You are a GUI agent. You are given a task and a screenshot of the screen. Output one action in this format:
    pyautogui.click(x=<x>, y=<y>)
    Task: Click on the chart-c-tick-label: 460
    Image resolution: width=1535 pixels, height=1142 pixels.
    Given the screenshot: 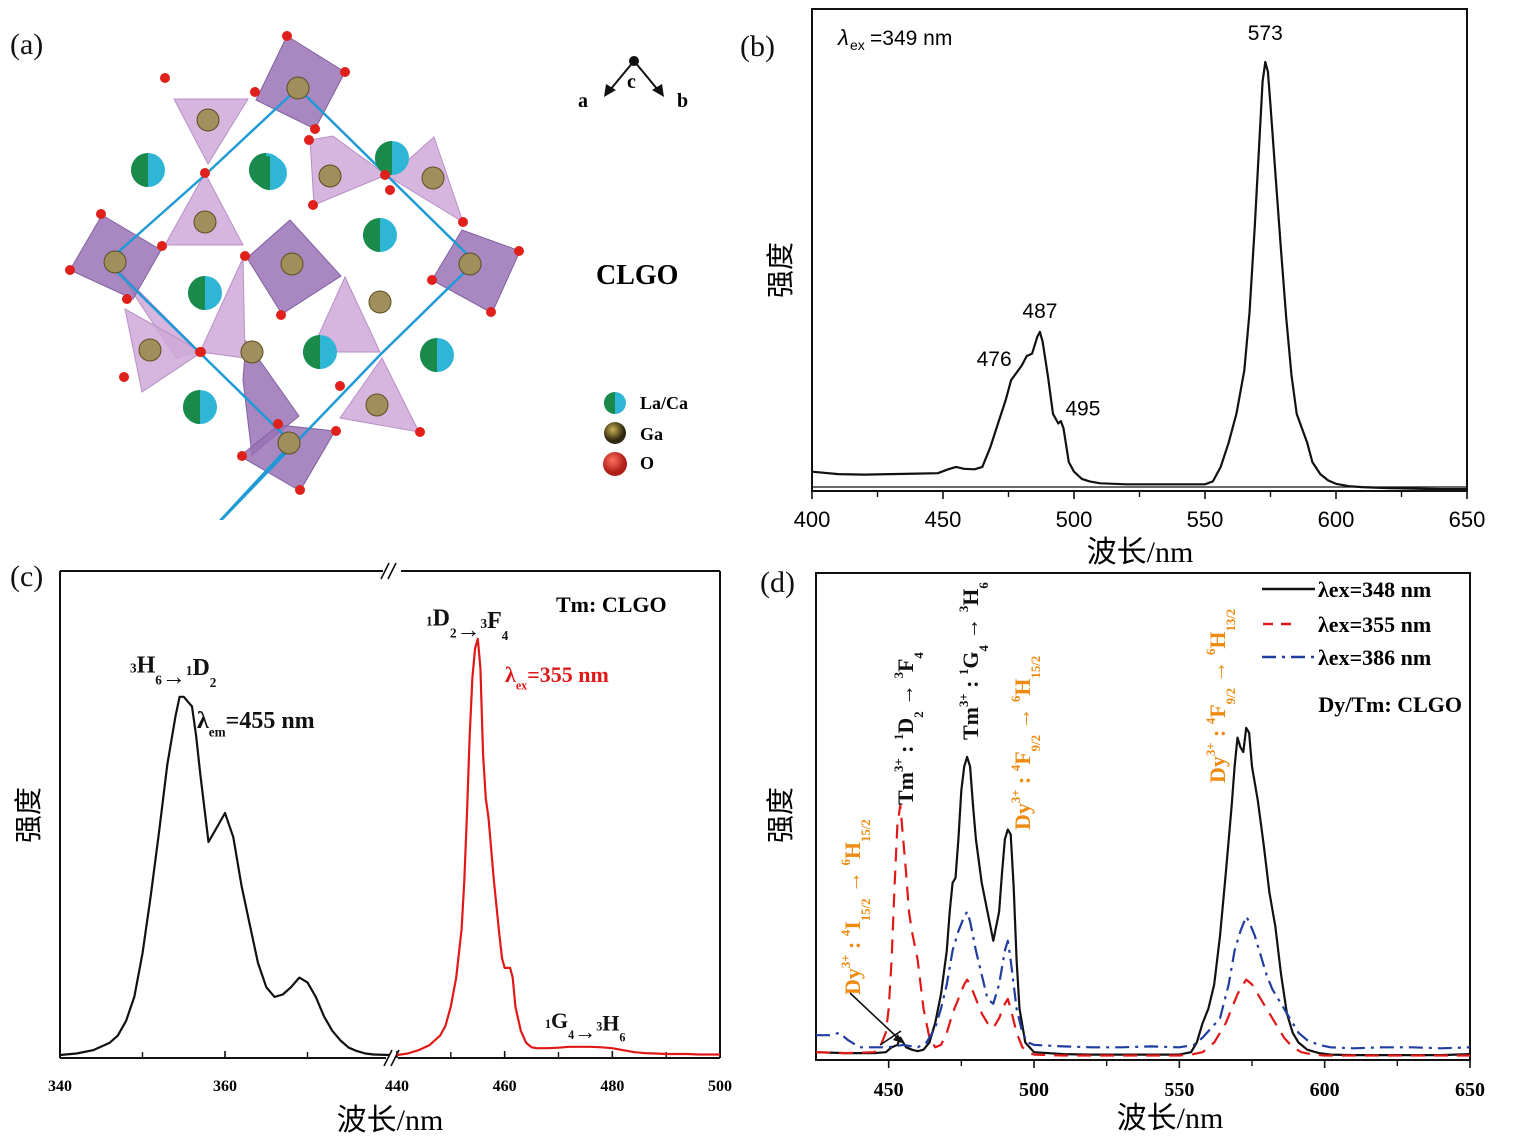 What is the action you would take?
    pyautogui.click(x=505, y=1086)
    